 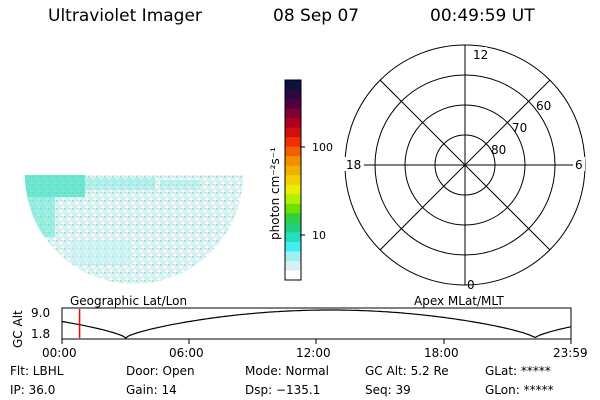 What do you see at coordinates (283, 390) in the screenshot?
I see `status-dsp: Dsp: −135.1` at bounding box center [283, 390].